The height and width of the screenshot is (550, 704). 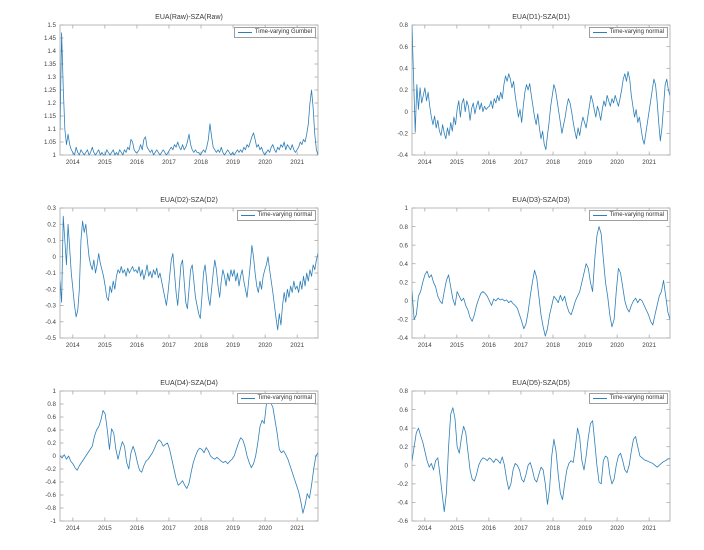 I want to click on chart-title: EUA(D5)-SZA(D5), so click(x=541, y=383).